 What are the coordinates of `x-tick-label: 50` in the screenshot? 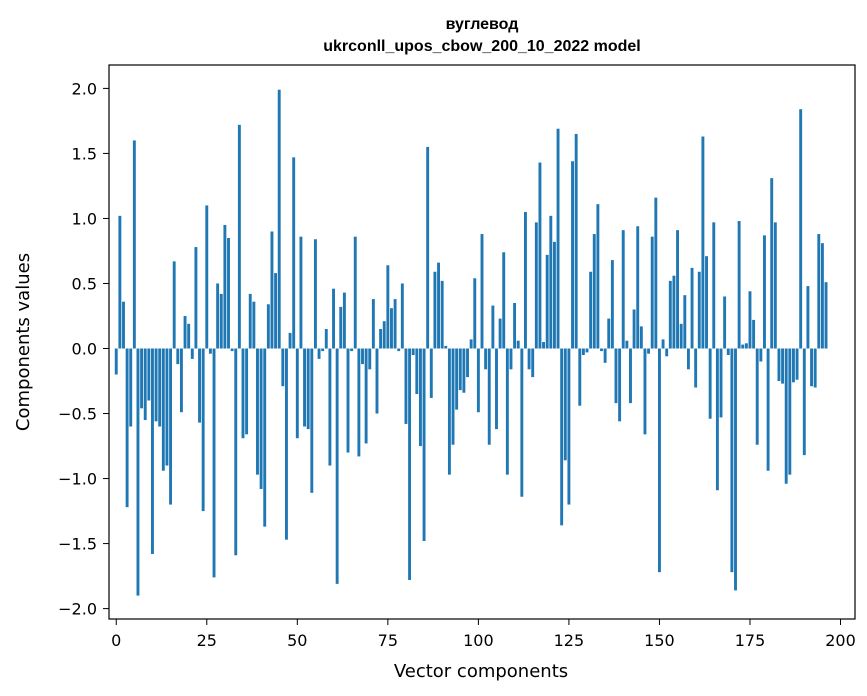 It's located at (297, 640).